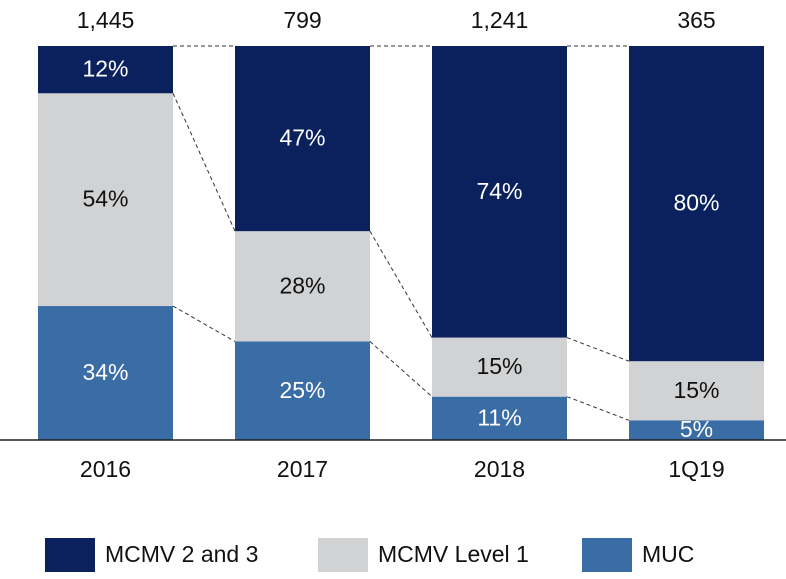 This screenshot has width=786, height=579. I want to click on x-tick-label: 2018, so click(499, 469).